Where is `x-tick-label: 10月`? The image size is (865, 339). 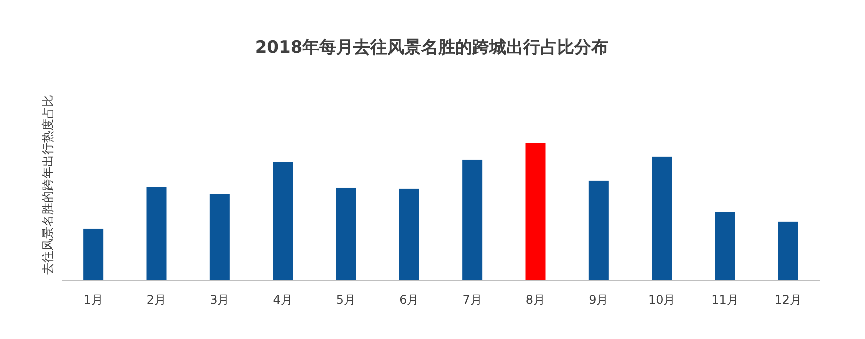
x-tick-label: 10月 is located at coordinates (662, 300).